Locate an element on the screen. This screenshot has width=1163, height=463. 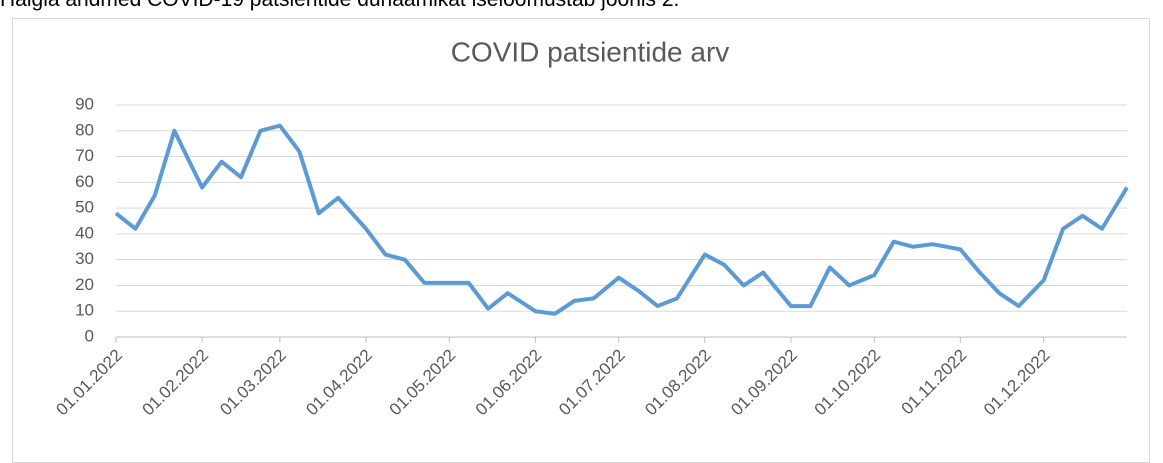
y-tick-label: 50 is located at coordinates (84, 207).